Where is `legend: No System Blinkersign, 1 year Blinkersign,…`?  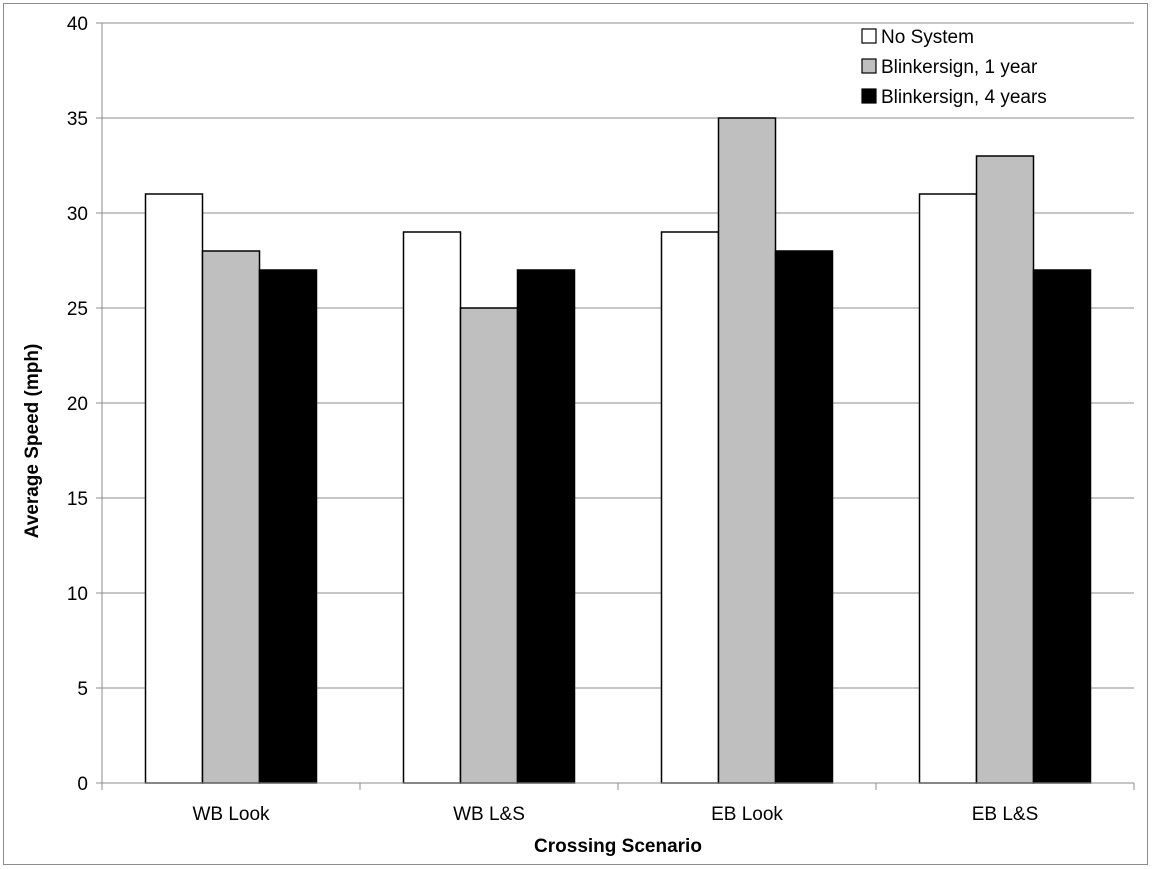 legend: No System Blinkersign, 1 year Blinkersign,… is located at coordinates (954, 67).